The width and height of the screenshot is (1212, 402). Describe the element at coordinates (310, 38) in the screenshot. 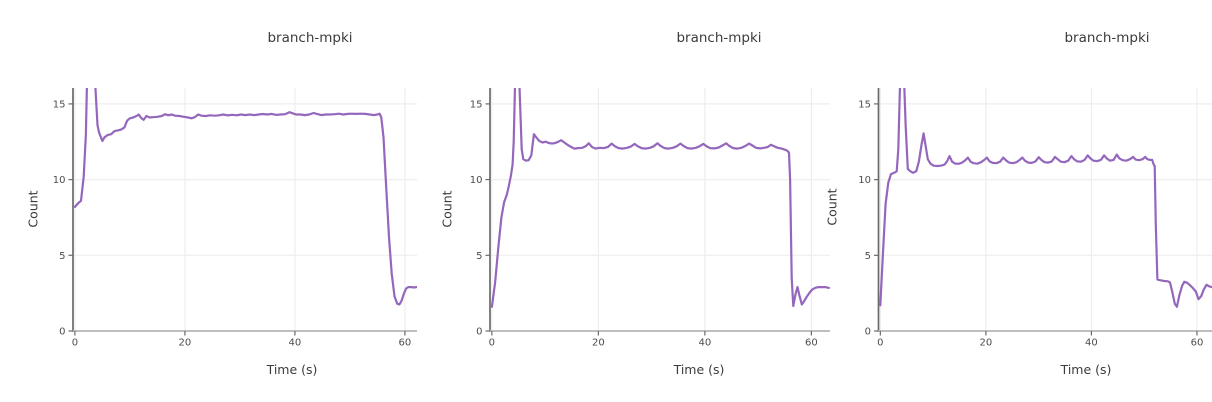

I see `chart1-title: branch-mpki` at that location.